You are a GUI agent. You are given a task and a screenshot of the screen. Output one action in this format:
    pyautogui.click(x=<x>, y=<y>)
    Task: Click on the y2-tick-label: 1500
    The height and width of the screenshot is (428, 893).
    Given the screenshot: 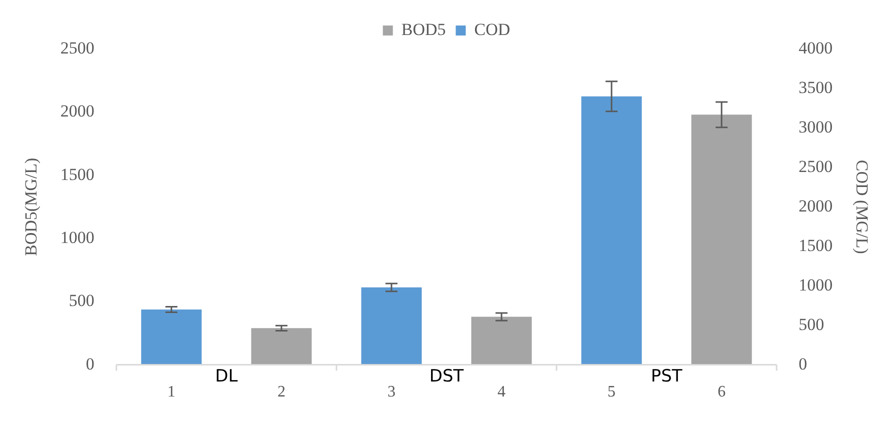 What is the action you would take?
    pyautogui.click(x=815, y=245)
    